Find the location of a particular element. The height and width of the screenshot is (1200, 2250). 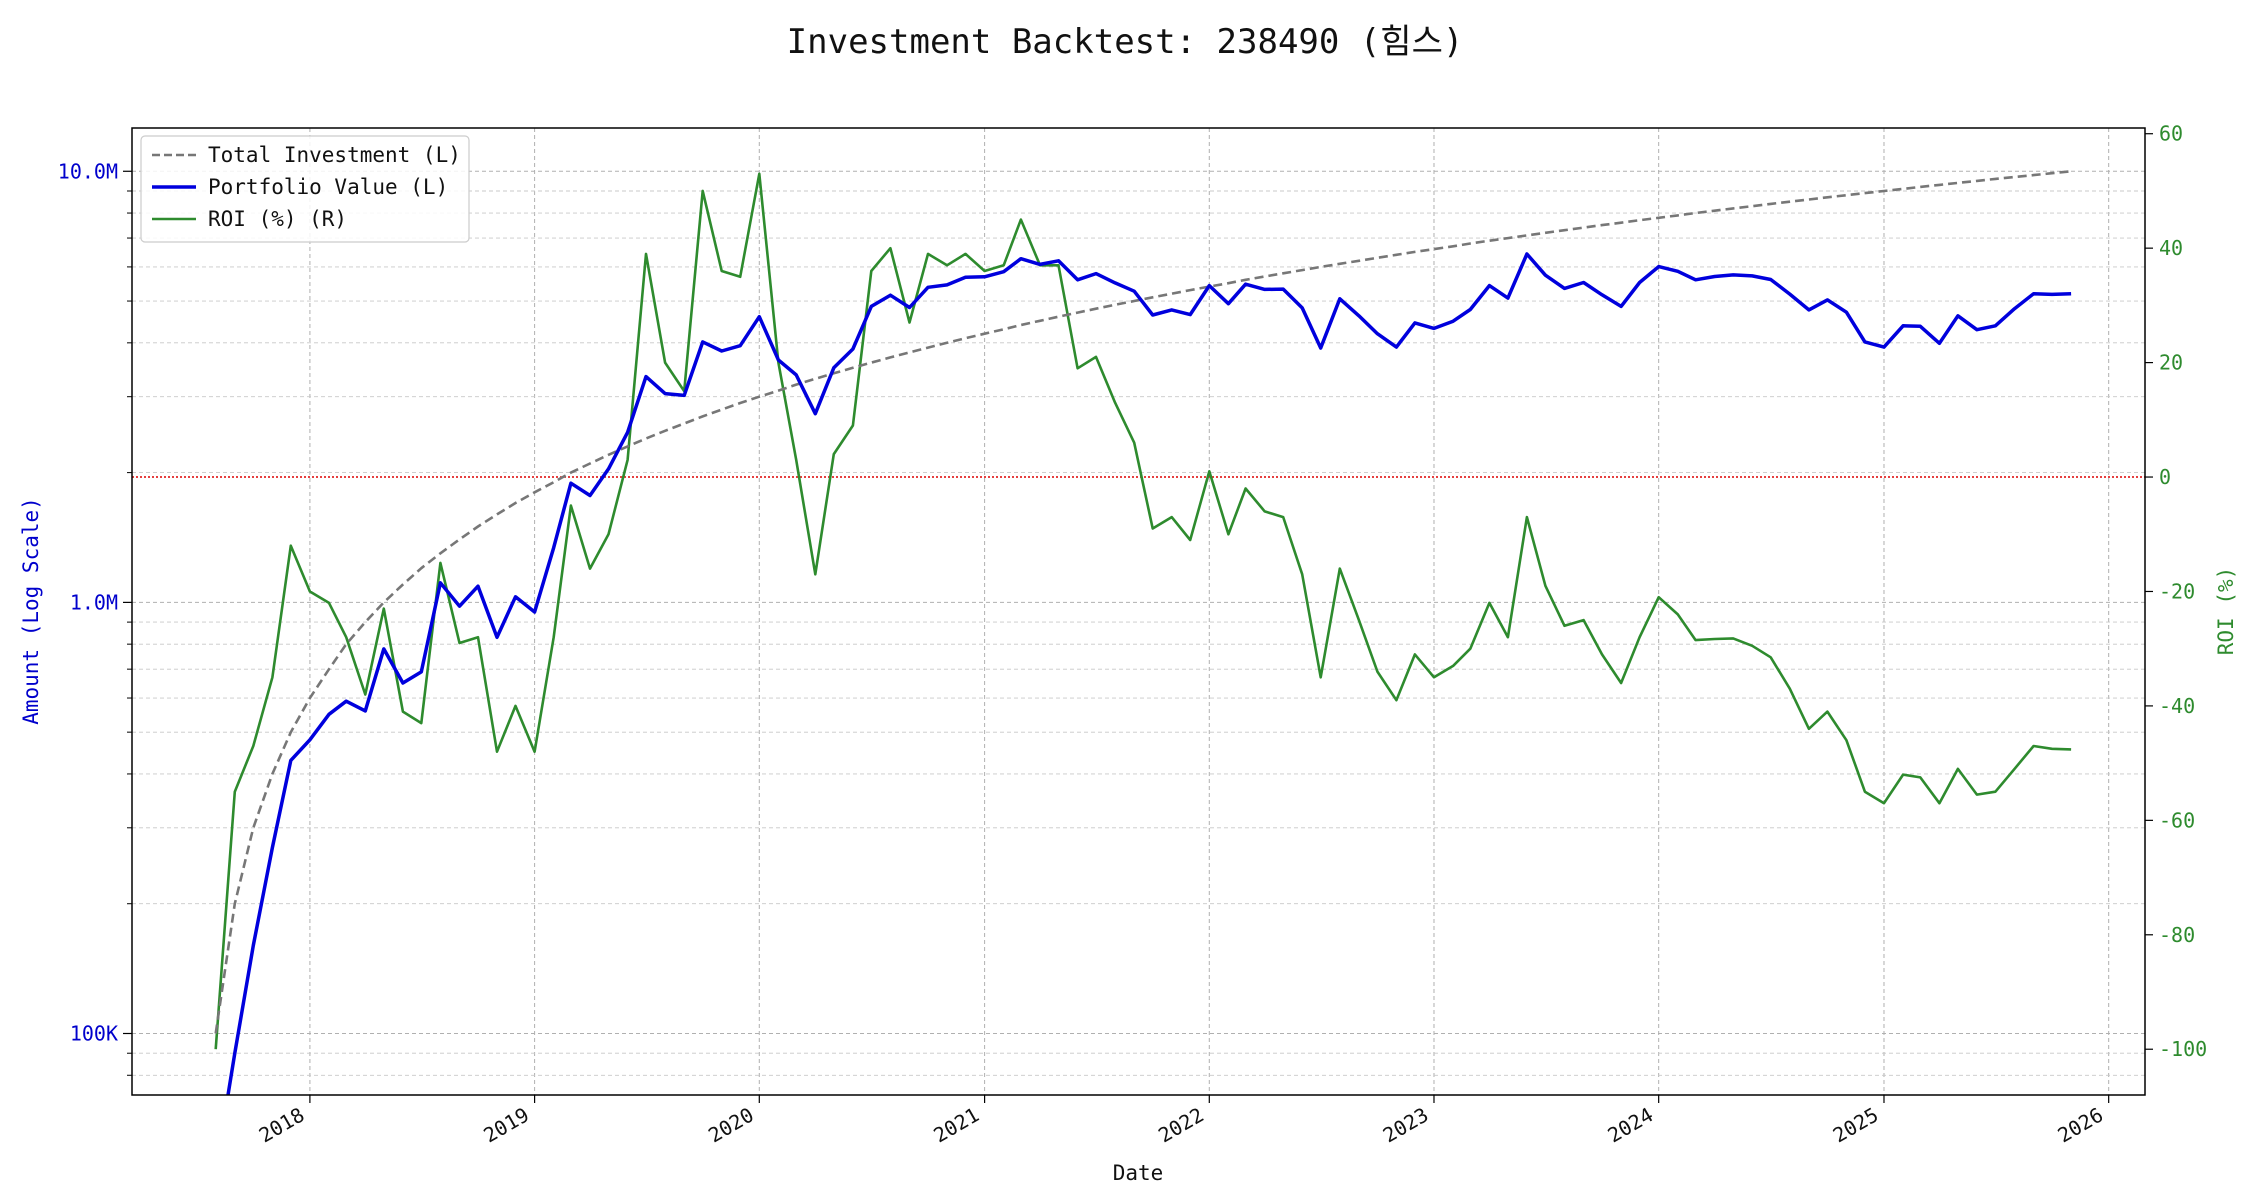

y-right-tick-label: -40 is located at coordinates (2177, 706).